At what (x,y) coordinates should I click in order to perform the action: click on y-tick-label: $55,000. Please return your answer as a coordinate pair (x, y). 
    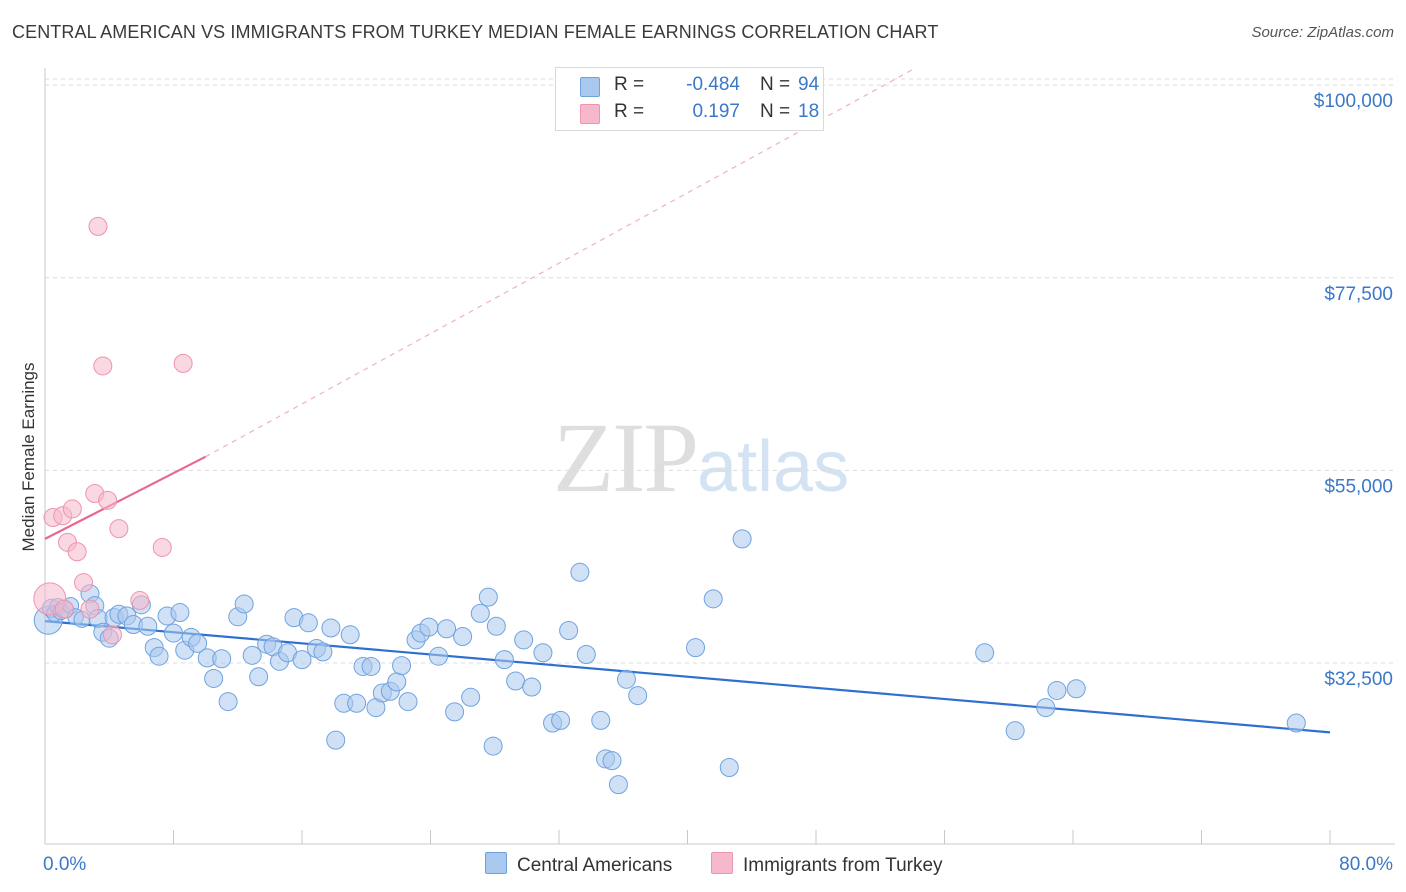
    Looking at the image, I should click on (1358, 486).